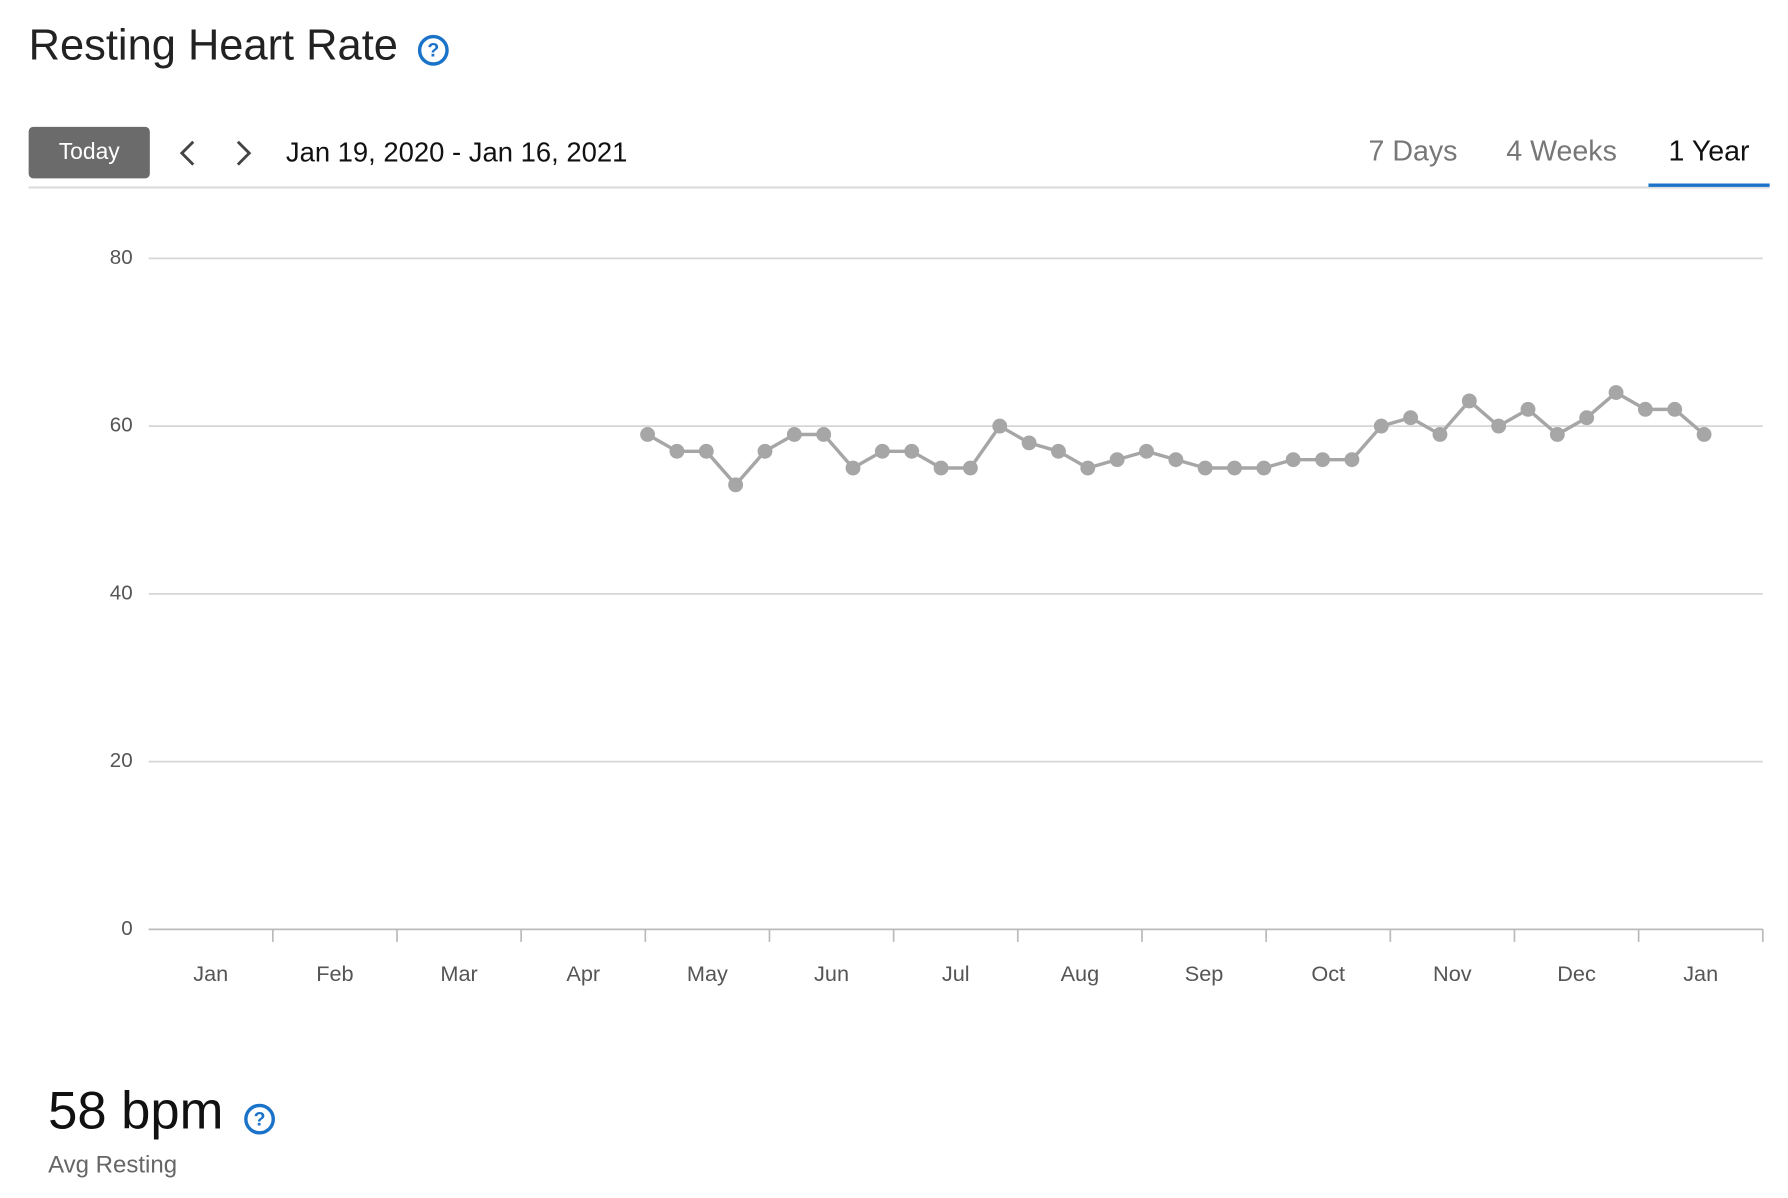 This screenshot has width=1788, height=1198. I want to click on x-tick-label: Aug, so click(1080, 973).